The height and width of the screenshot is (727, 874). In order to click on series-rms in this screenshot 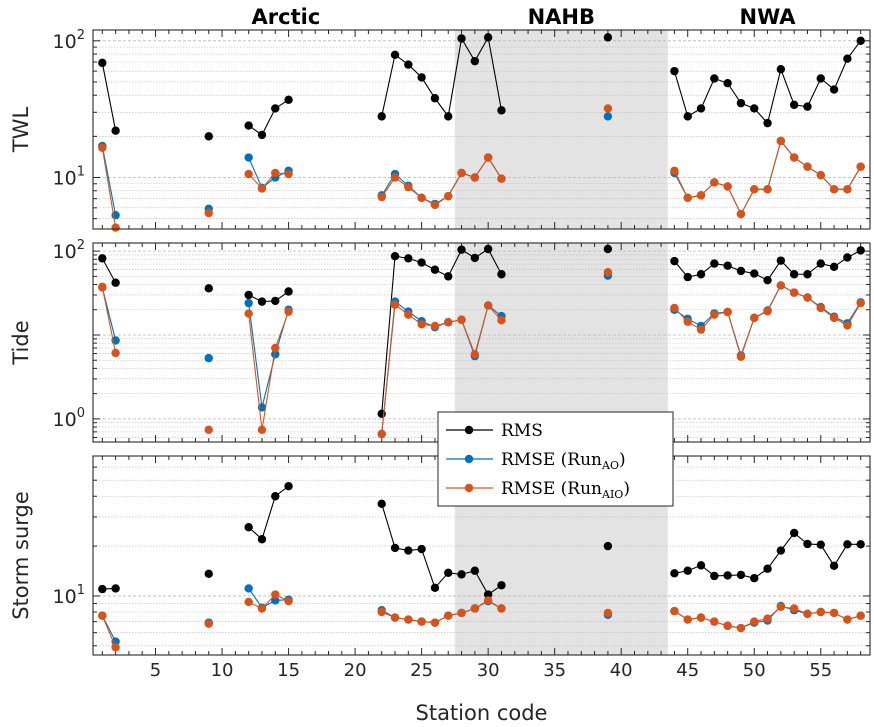, I will do `click(481, 540)`.